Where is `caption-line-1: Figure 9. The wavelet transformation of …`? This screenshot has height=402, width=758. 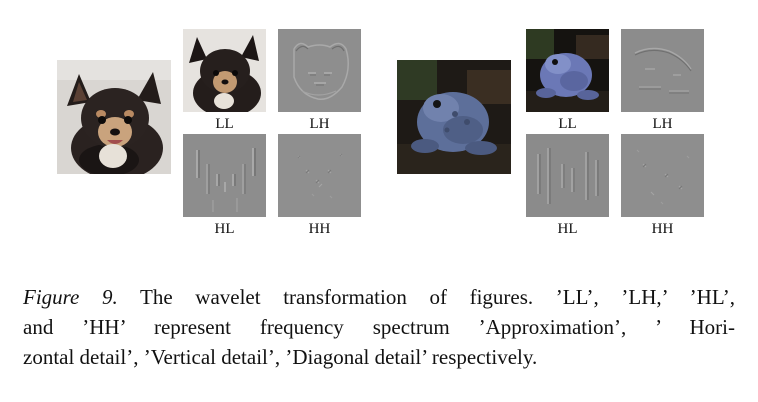
caption-line-1: Figure 9. The wavelet transformation of … is located at coordinates (379, 297).